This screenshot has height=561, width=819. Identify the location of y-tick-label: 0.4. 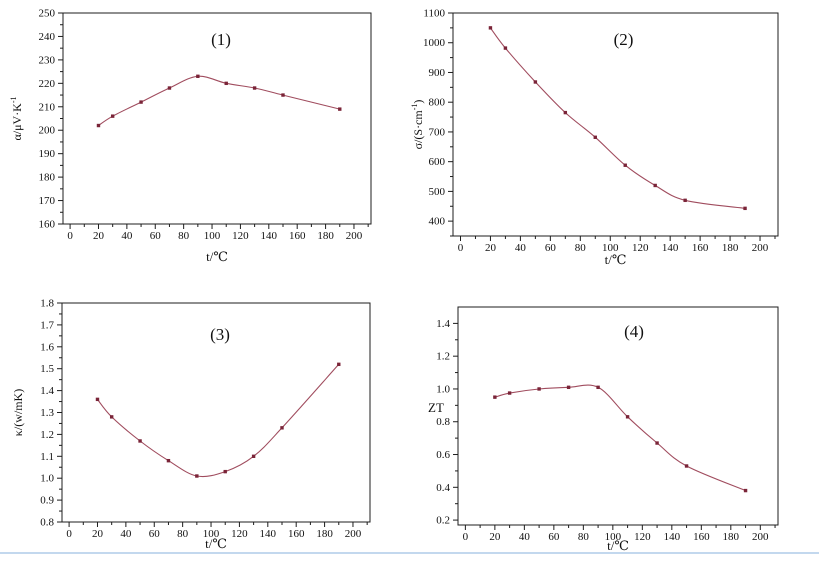
(443, 488).